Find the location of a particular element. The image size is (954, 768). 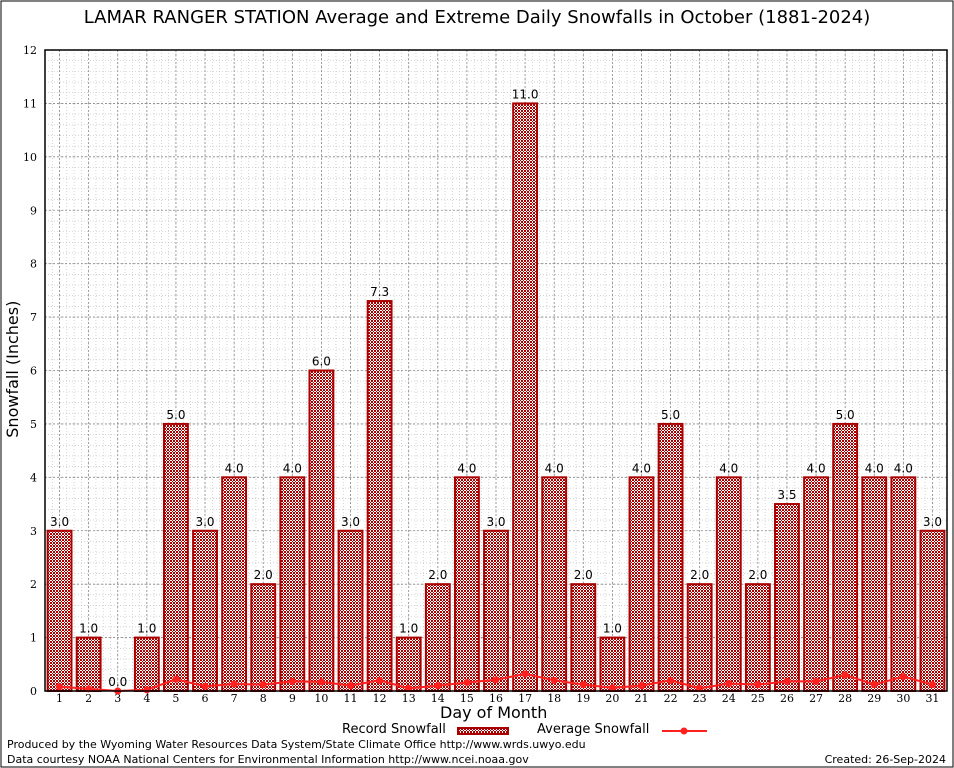

x-tick-label: 2 is located at coordinates (88, 698).